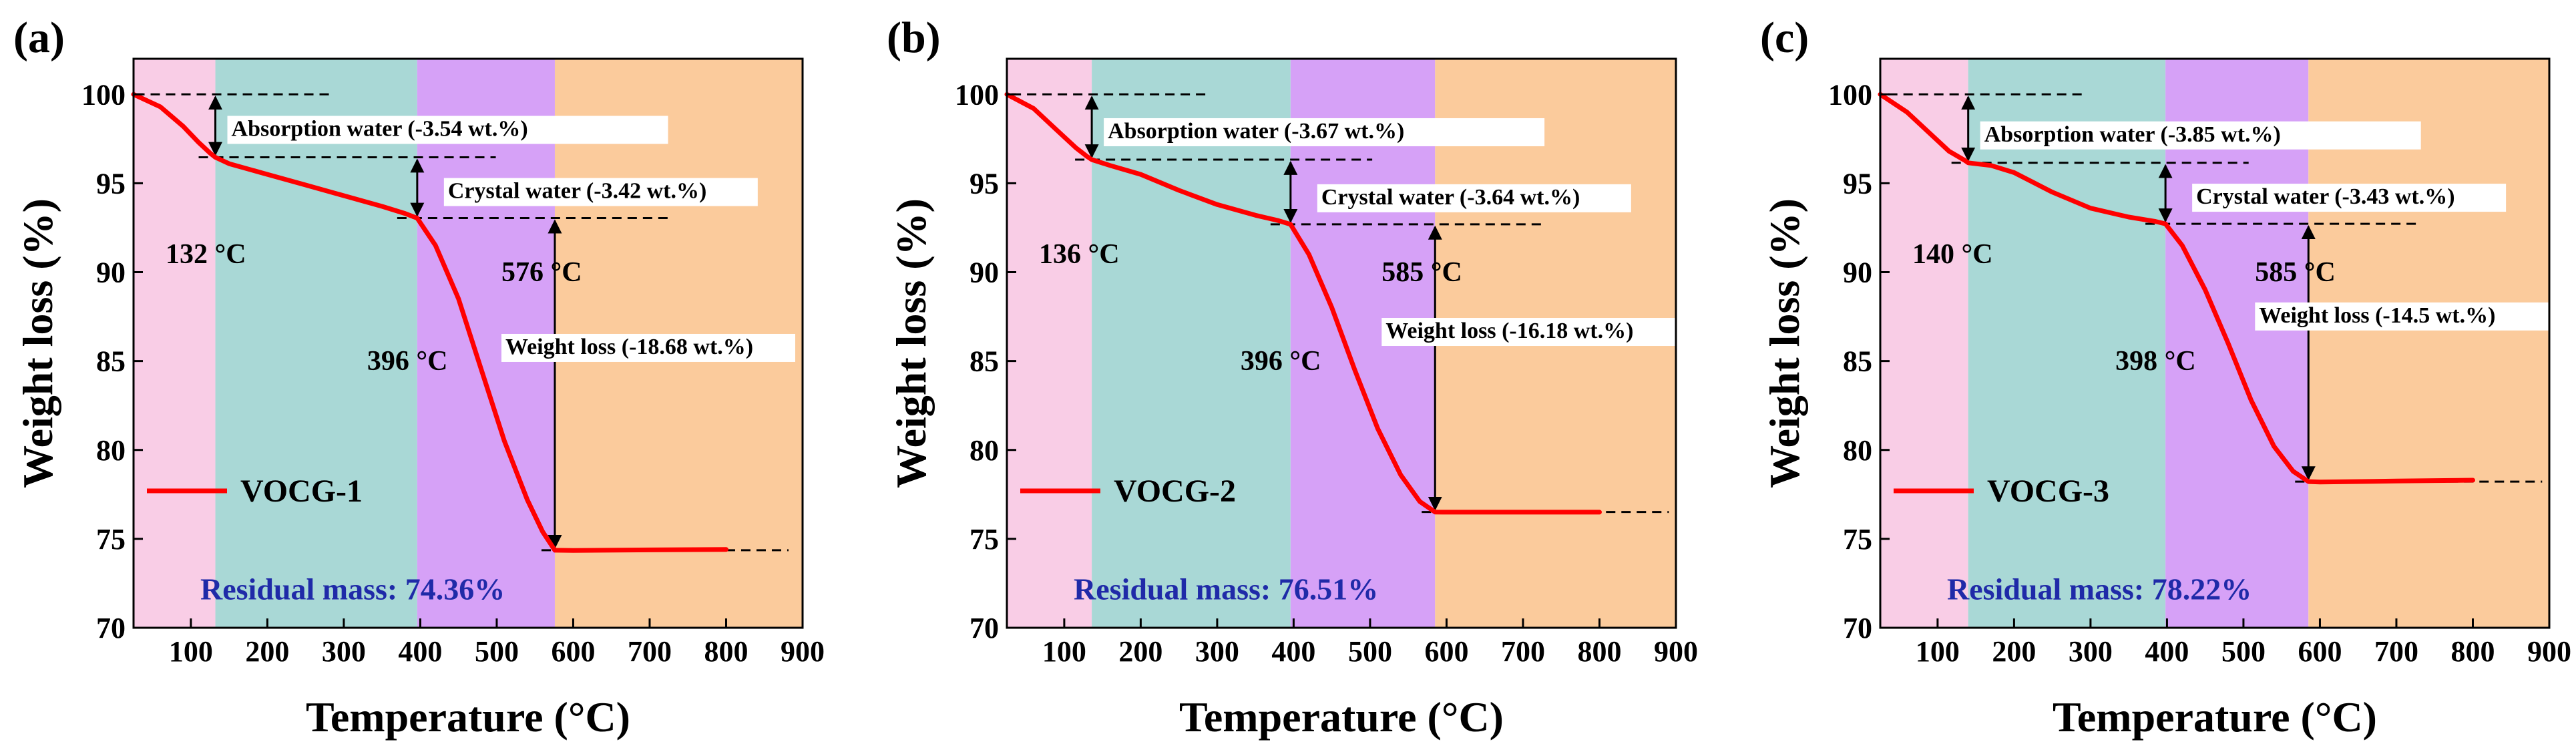  What do you see at coordinates (206, 254) in the screenshot?
I see `temperature-label-1: 132 °C` at bounding box center [206, 254].